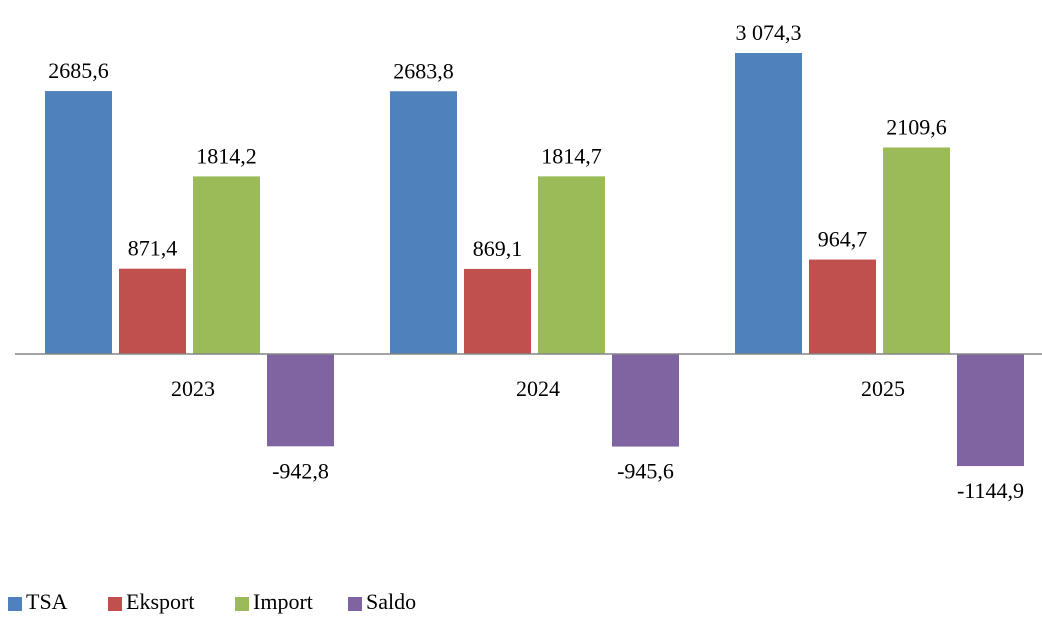  What do you see at coordinates (160, 601) in the screenshot?
I see `legend-label-eksport: Eksport` at bounding box center [160, 601].